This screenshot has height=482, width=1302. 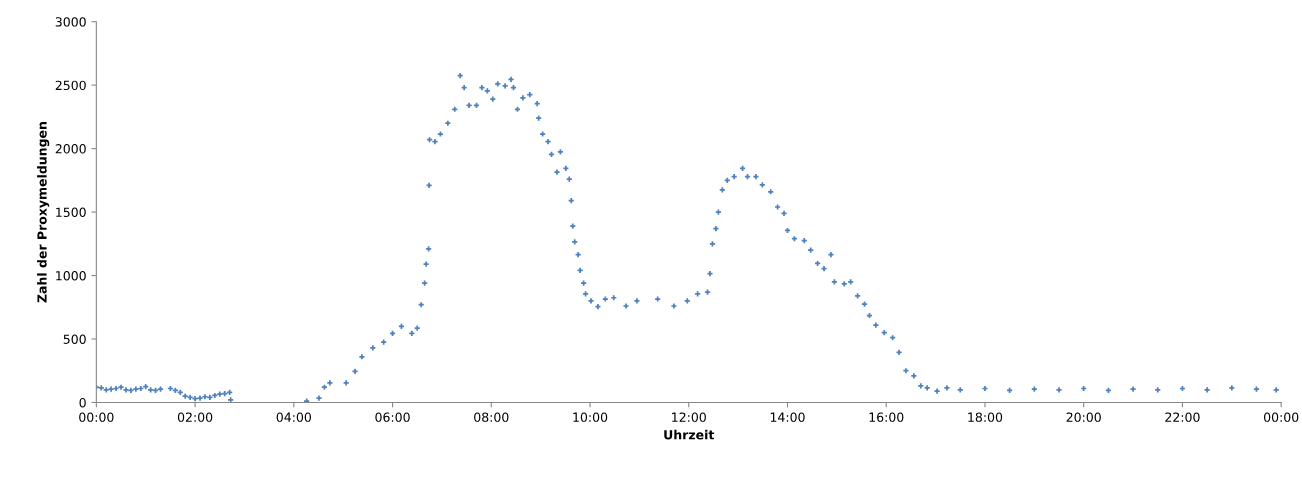 I want to click on y-tick-label: 2500, so click(x=70, y=85).